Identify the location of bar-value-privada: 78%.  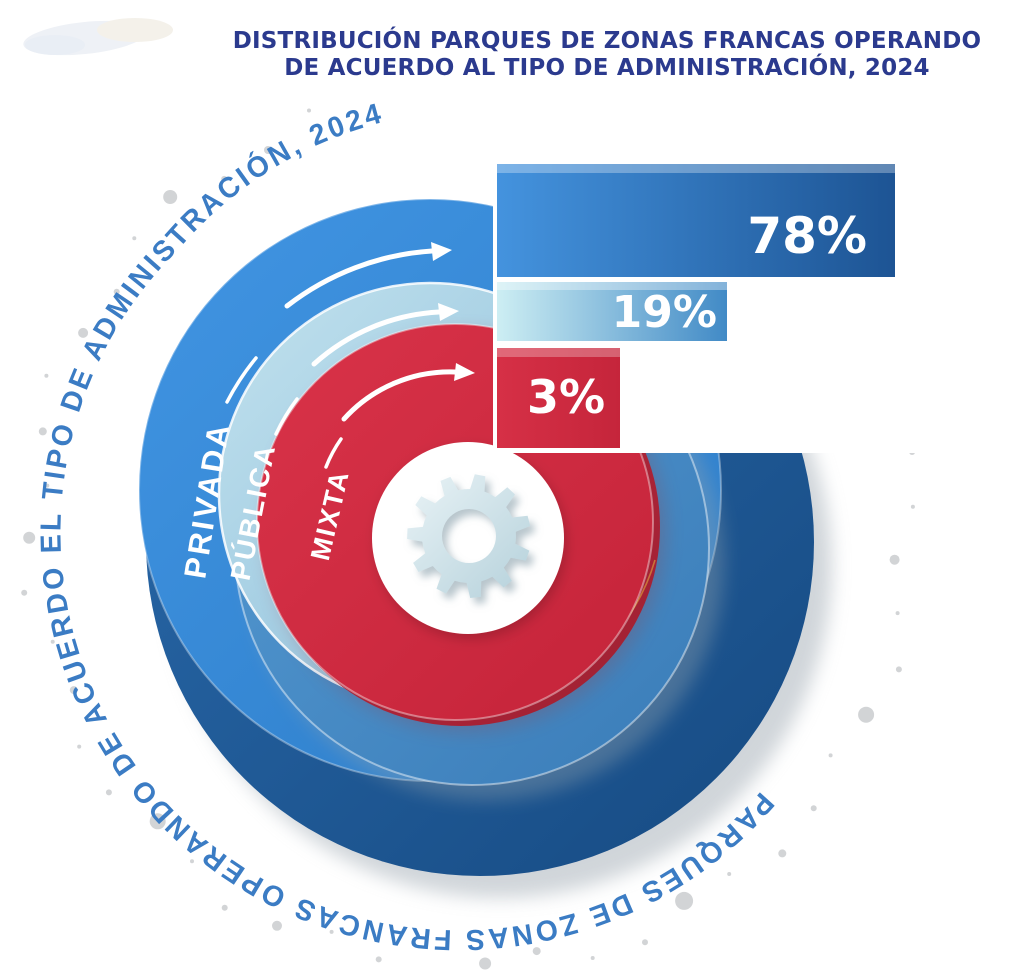
(807, 236).